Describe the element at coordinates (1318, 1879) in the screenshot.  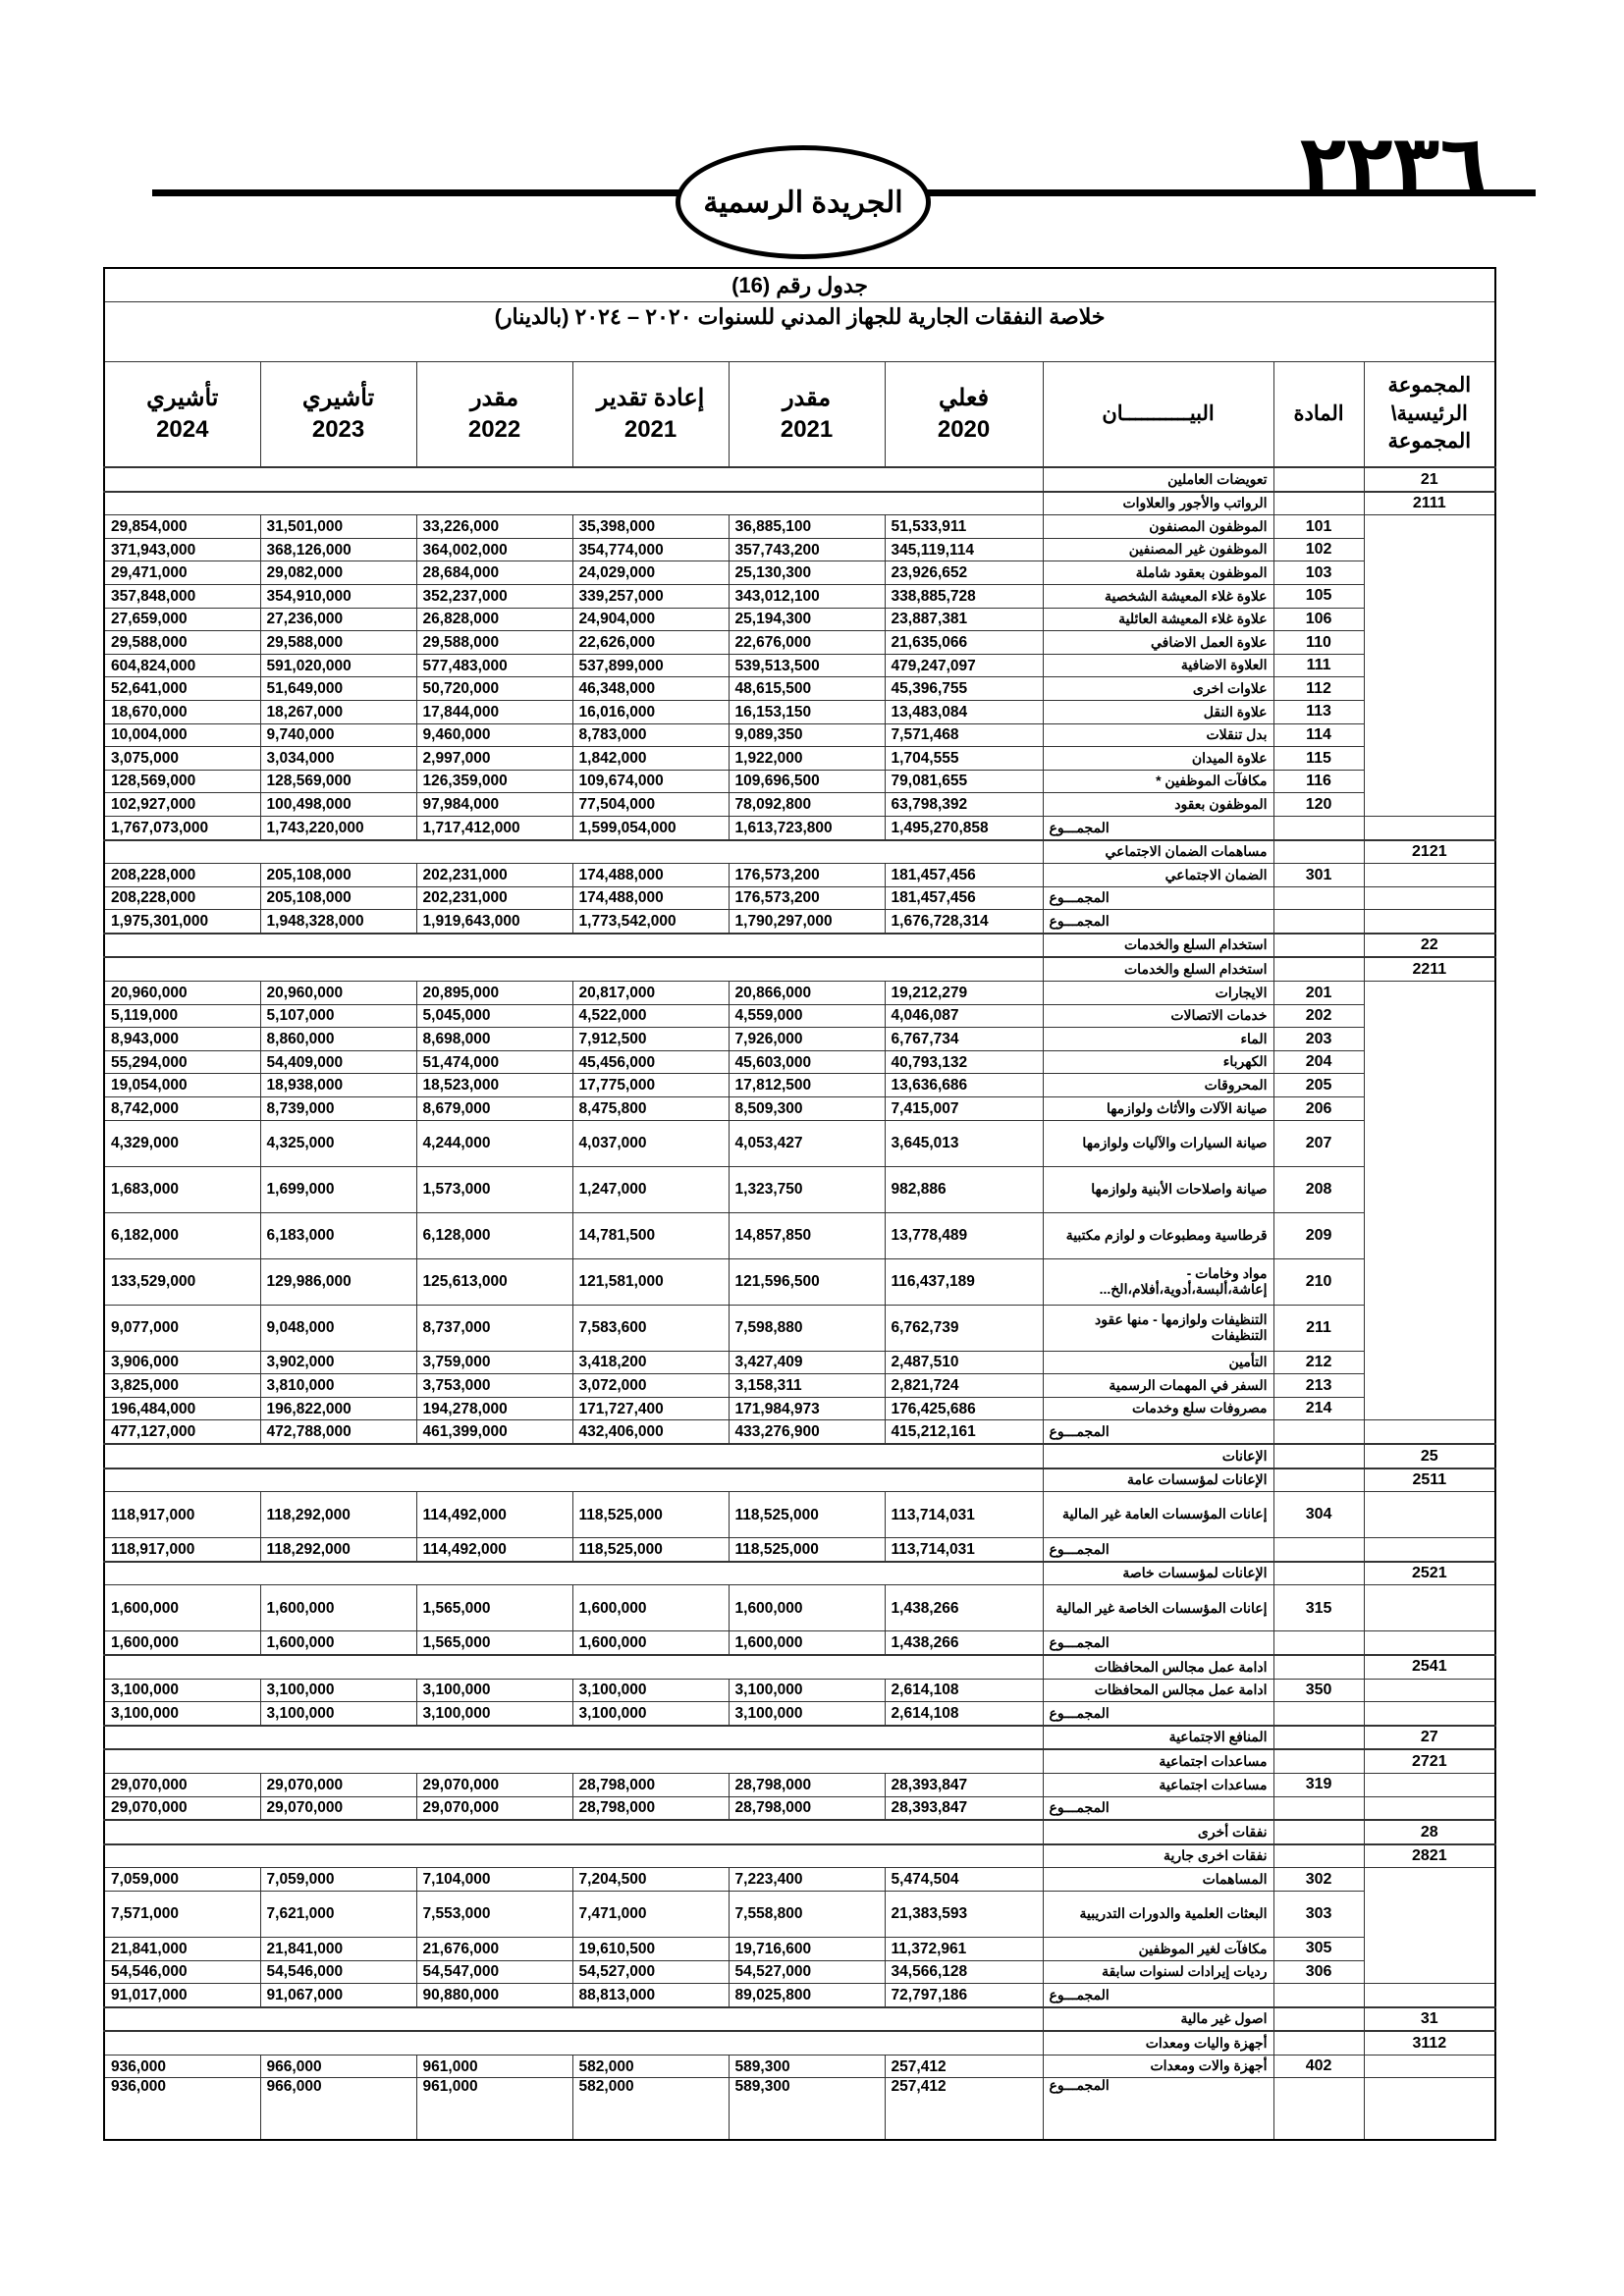
I see `item-code: 302` at that location.